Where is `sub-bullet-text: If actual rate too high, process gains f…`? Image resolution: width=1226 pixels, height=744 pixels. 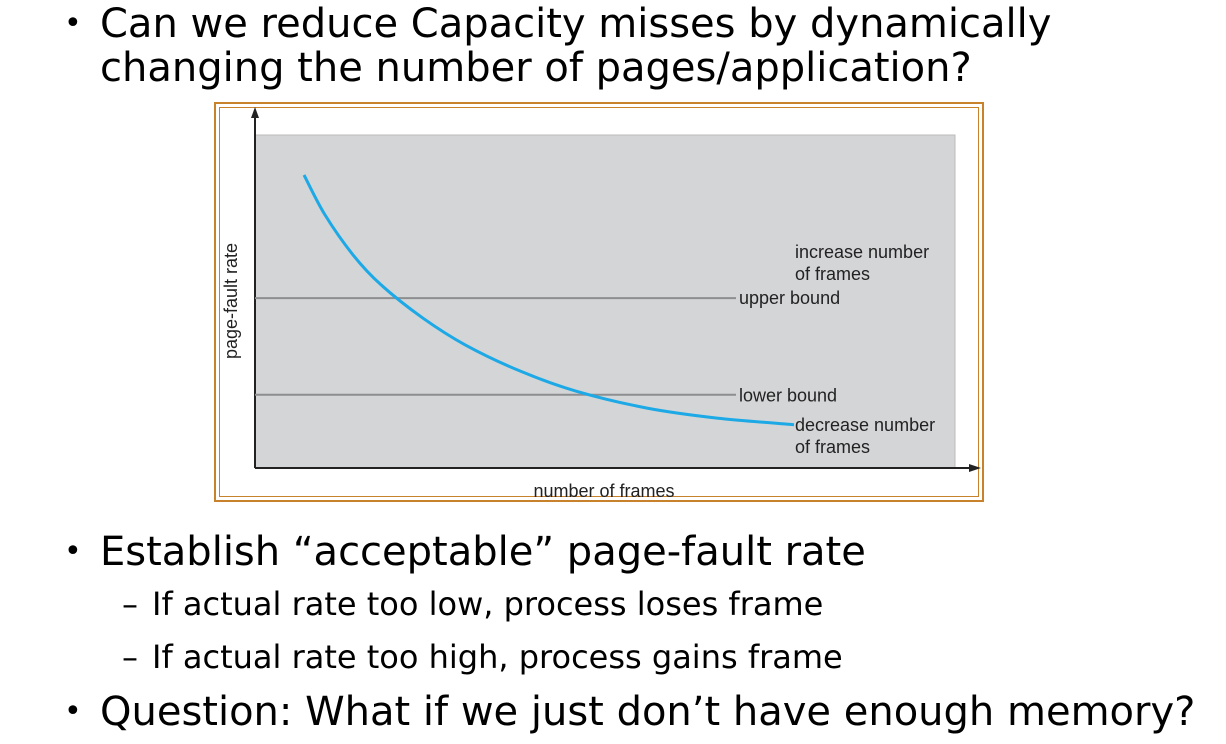
sub-bullet-text: If actual rate too high, process gains f… is located at coordinates (497, 657).